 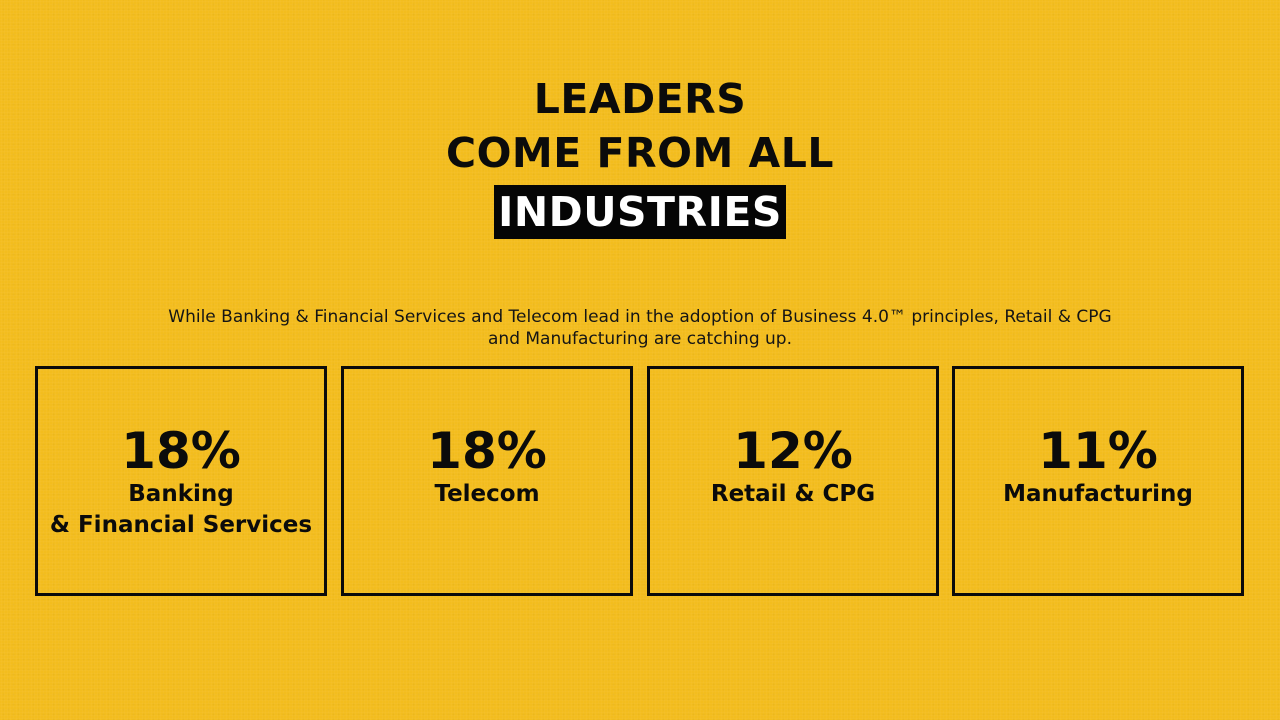 I want to click on stat-card-manufacturing: 11% Manufacturing, so click(x=1098, y=481).